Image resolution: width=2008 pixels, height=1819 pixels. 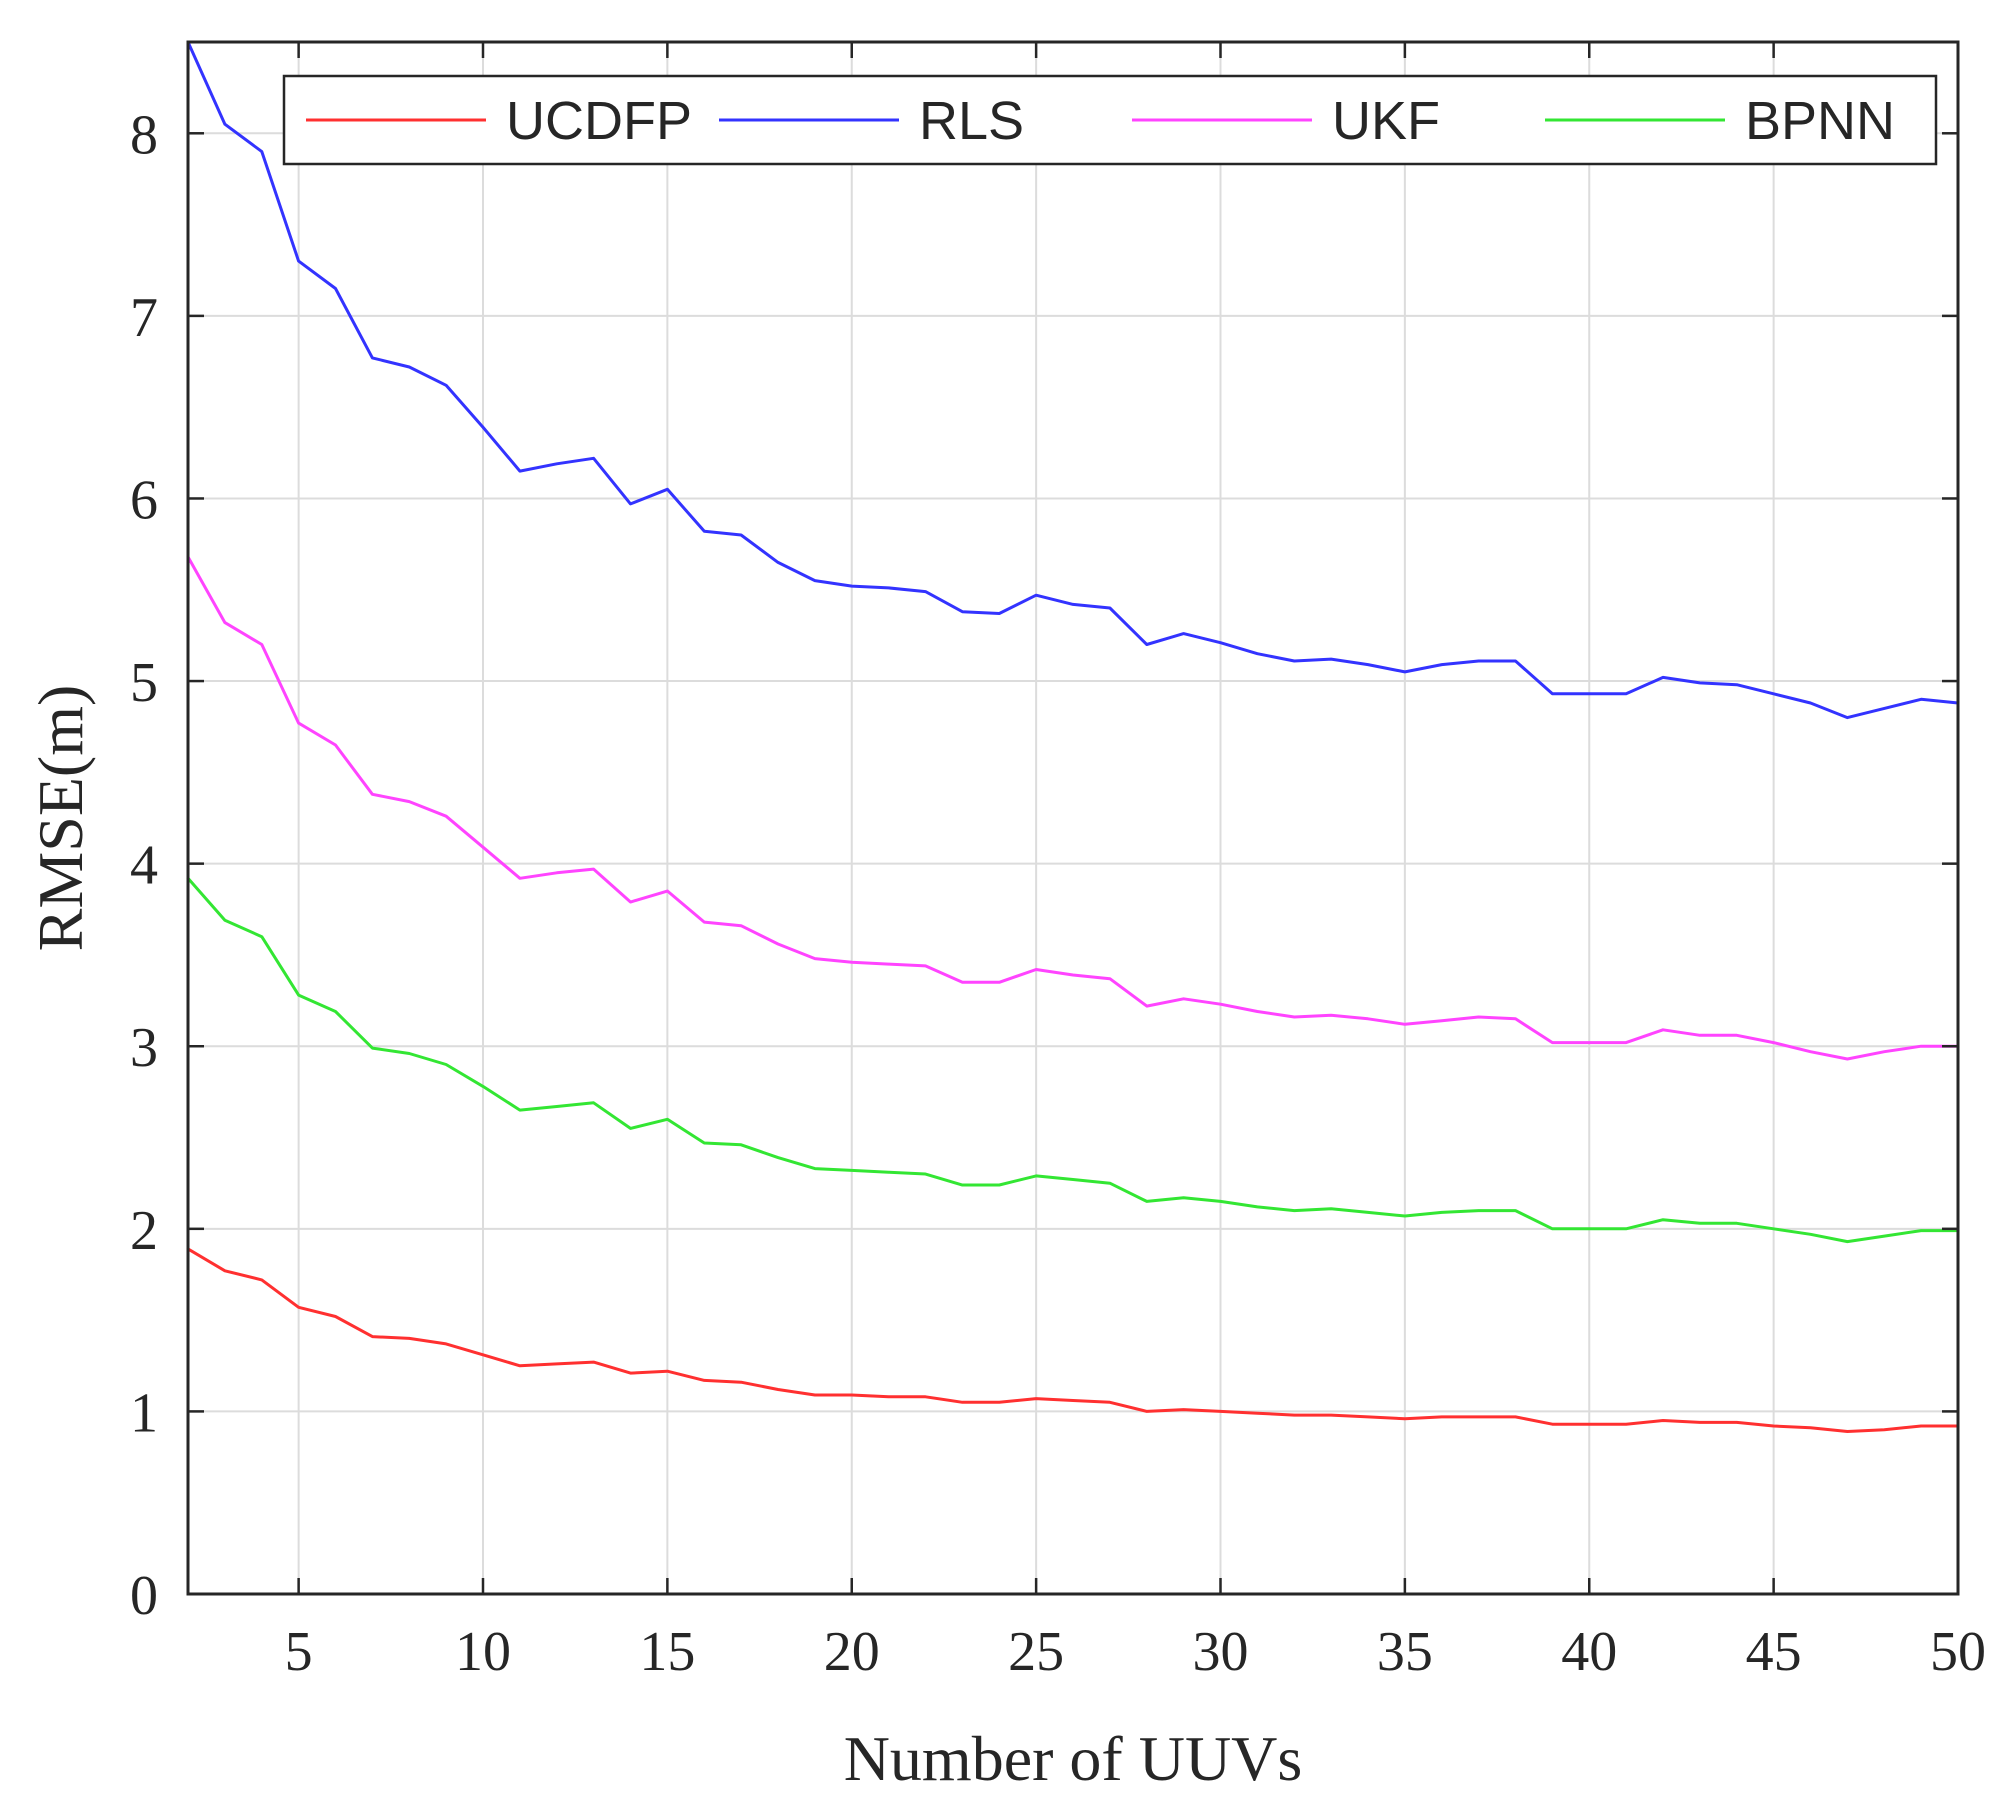 What do you see at coordinates (1958, 1652) in the screenshot?
I see `x-tick-label-9: 50` at bounding box center [1958, 1652].